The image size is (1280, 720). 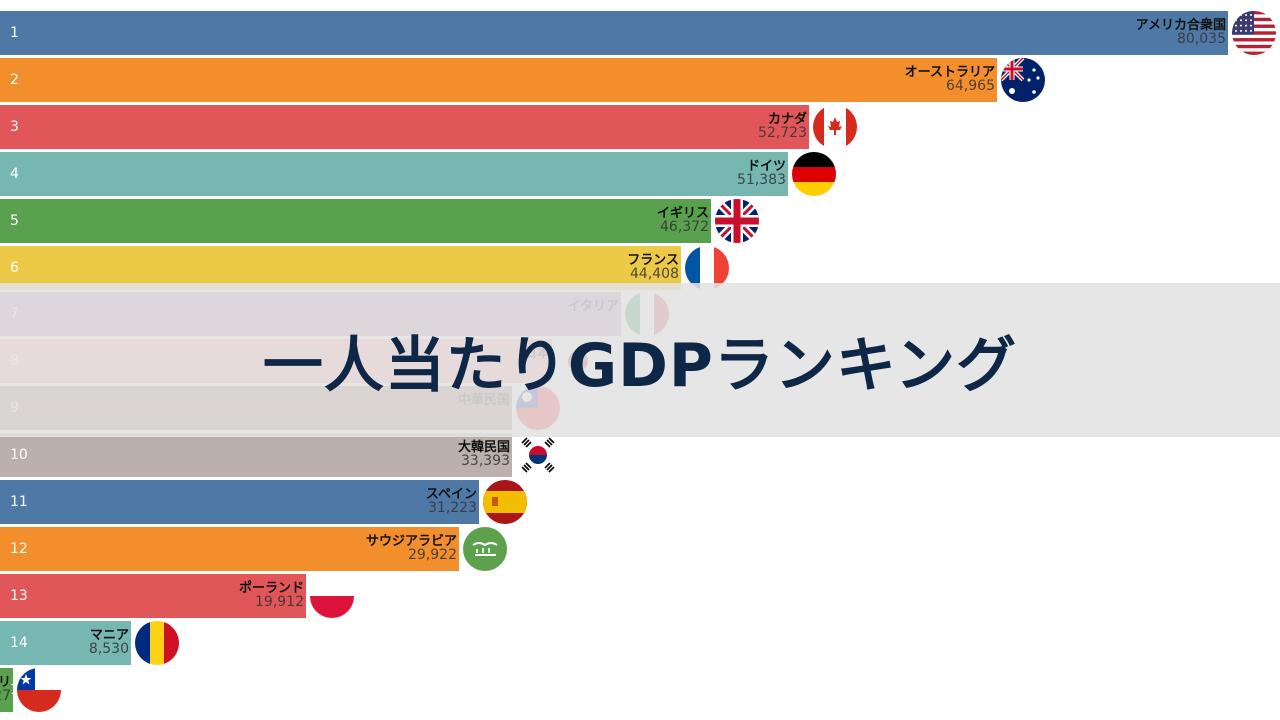 I want to click on bar-label: 大韓民国 33,393, so click(x=484, y=454).